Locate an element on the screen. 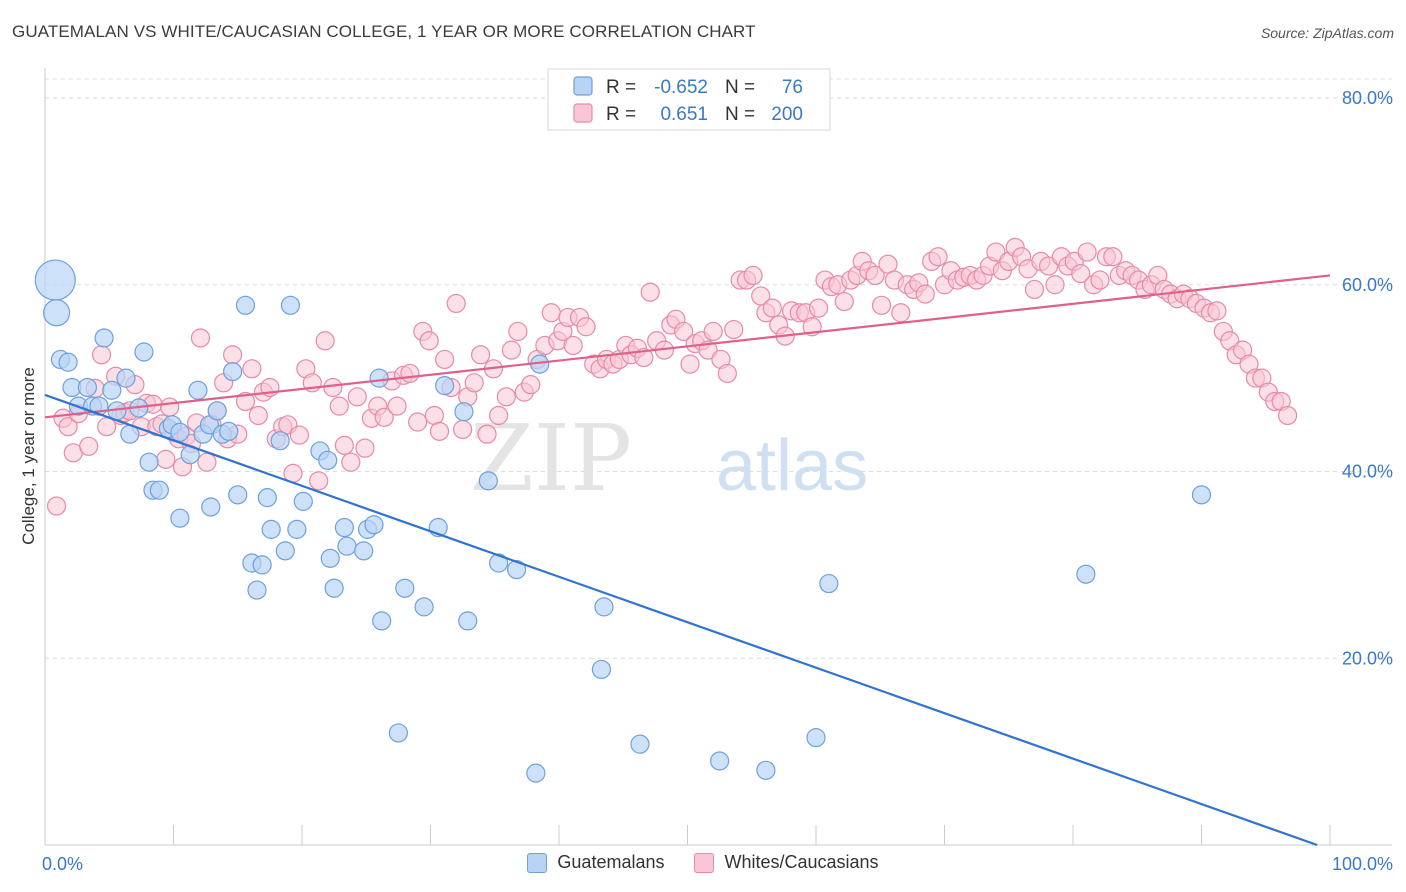 Image resolution: width=1406 pixels, height=892 pixels. legend-r-value: 0.651 is located at coordinates (684, 114).